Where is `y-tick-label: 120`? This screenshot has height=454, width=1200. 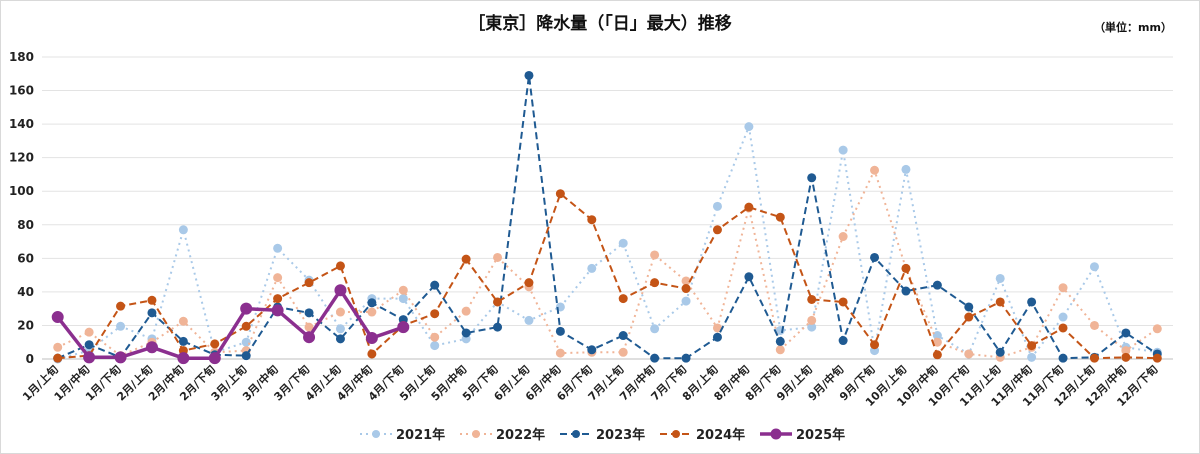 y-tick-label: 120 is located at coordinates (21, 158).